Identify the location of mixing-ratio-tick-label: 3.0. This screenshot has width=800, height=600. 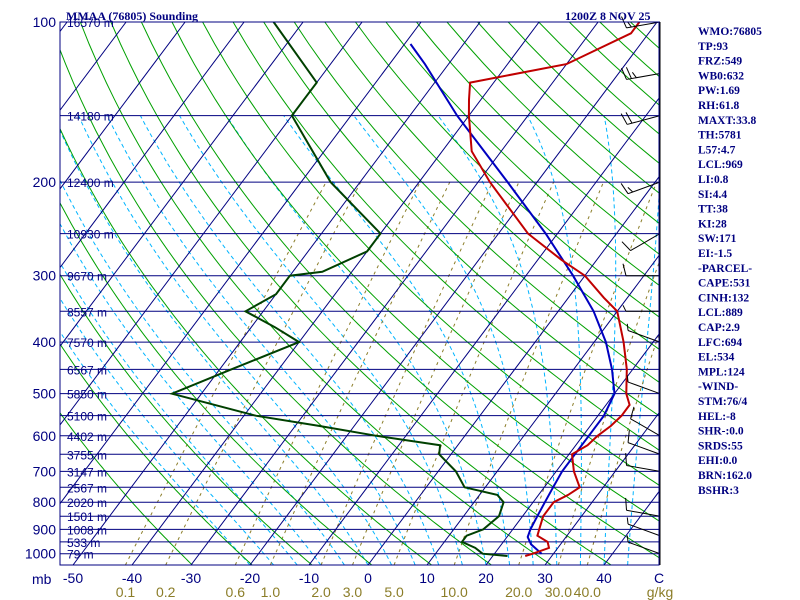
(353, 592).